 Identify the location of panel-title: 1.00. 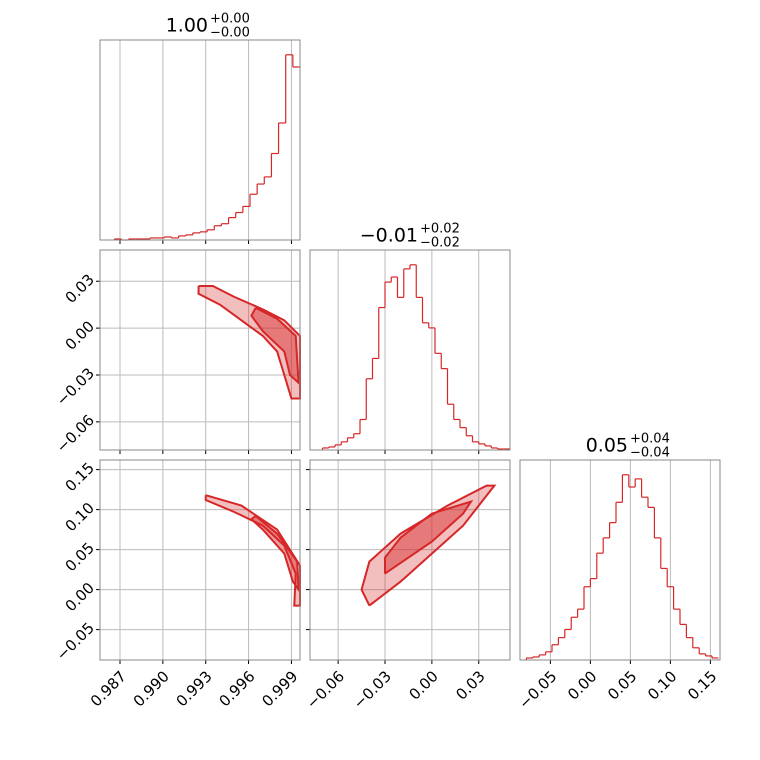
(187, 26).